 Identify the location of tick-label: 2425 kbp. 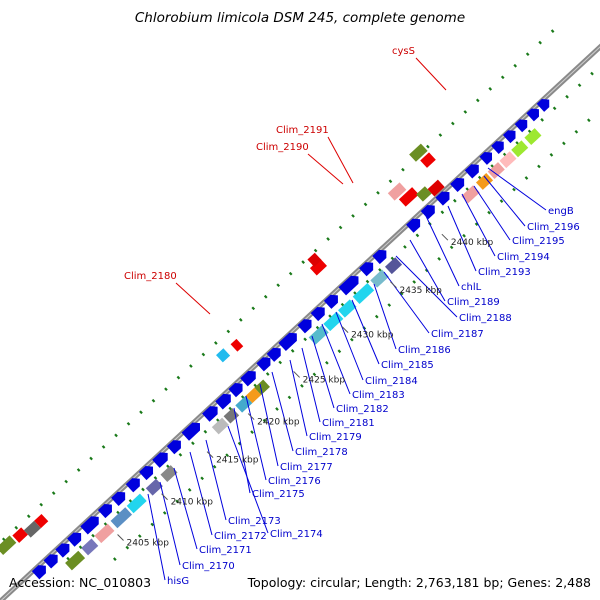
(324, 380).